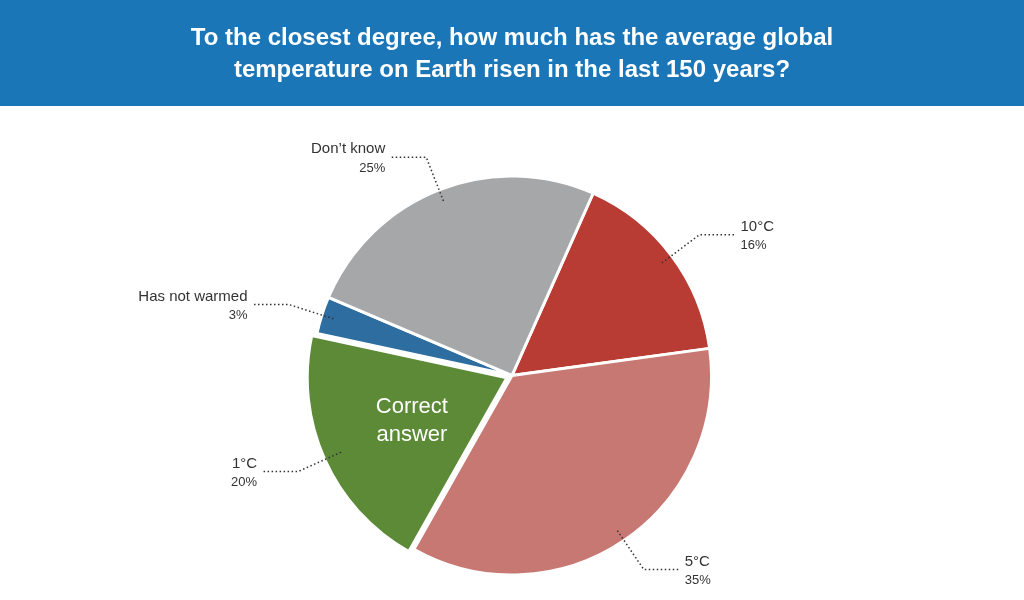 This screenshot has height=600, width=1024. I want to click on slice-label: 1°C, so click(244, 462).